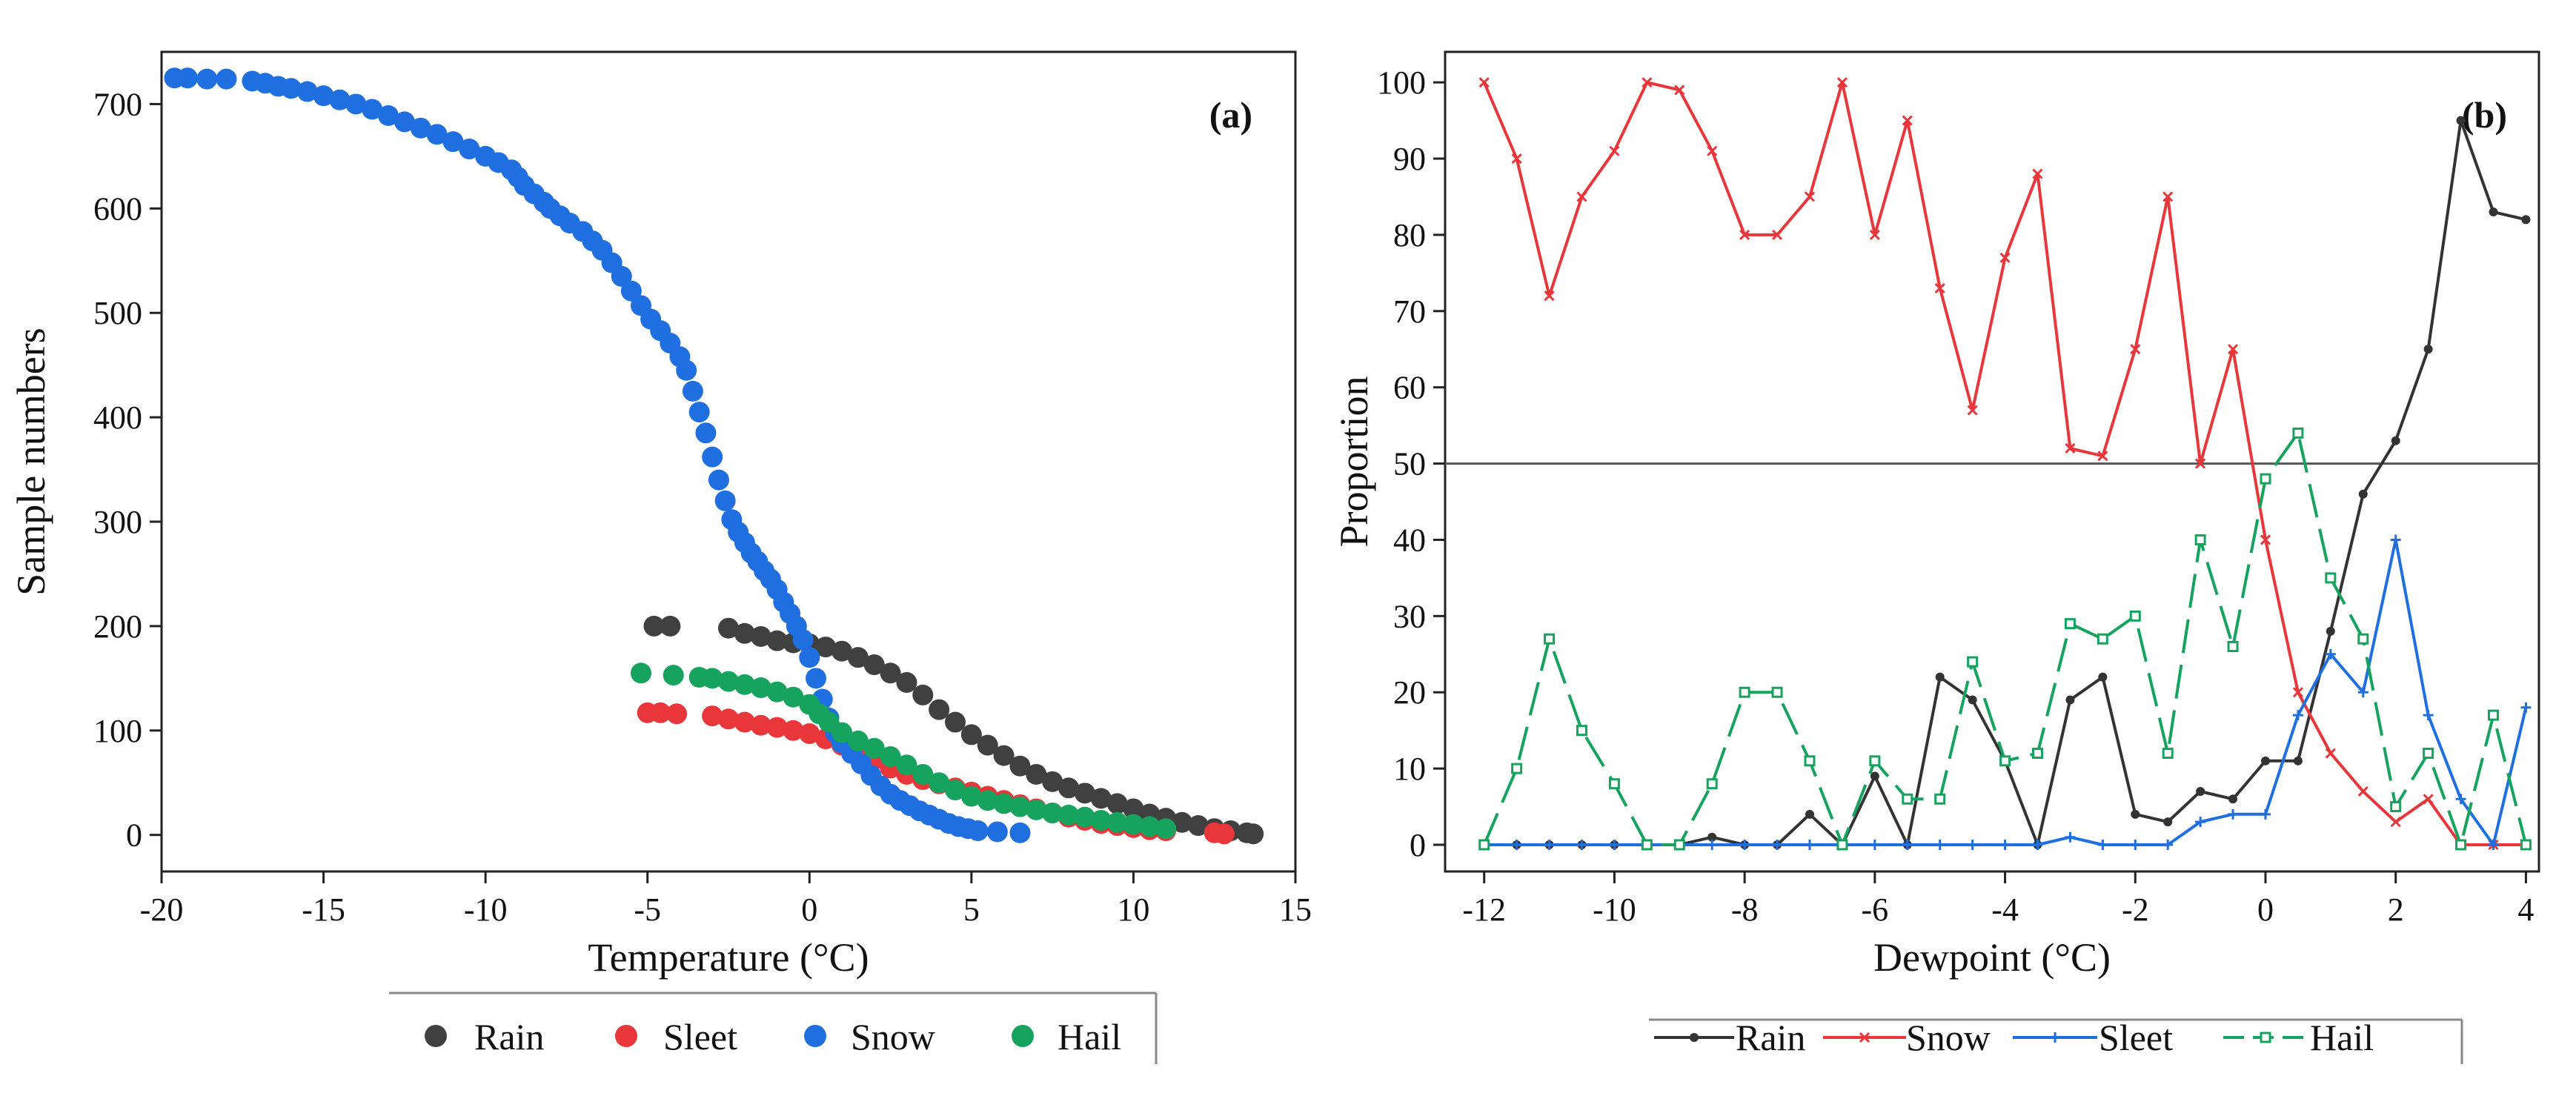  What do you see at coordinates (1401, 82) in the screenshot?
I see `panel-b-y-tick-label: 100` at bounding box center [1401, 82].